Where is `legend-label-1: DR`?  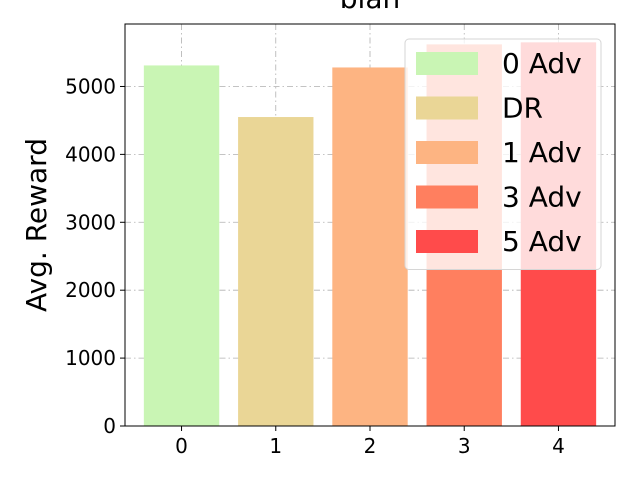
legend-label-1: DR is located at coordinates (522, 108).